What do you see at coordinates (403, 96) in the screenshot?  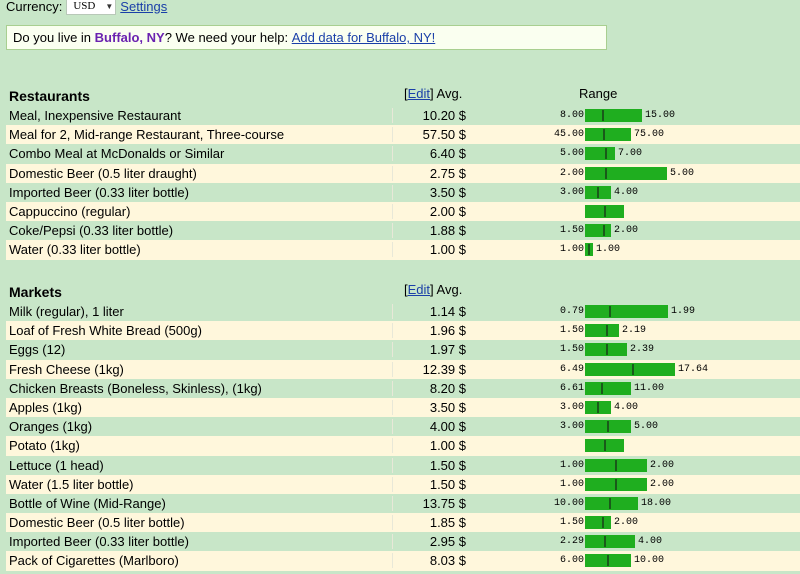 I see `restaurants-header: Restaurants [Edit] Avg. Range` at bounding box center [403, 96].